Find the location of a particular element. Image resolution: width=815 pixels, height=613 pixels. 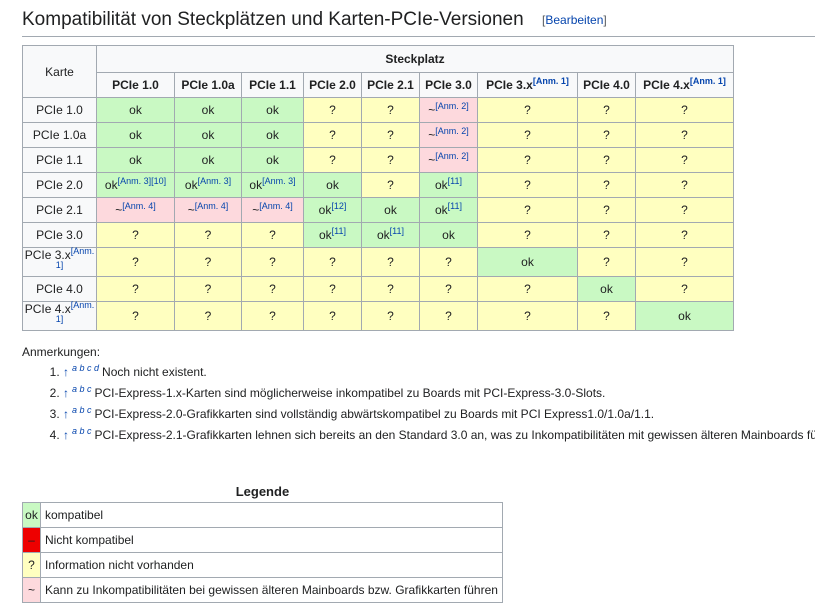

column-header-label: PCIe 3.x is located at coordinates (509, 85).